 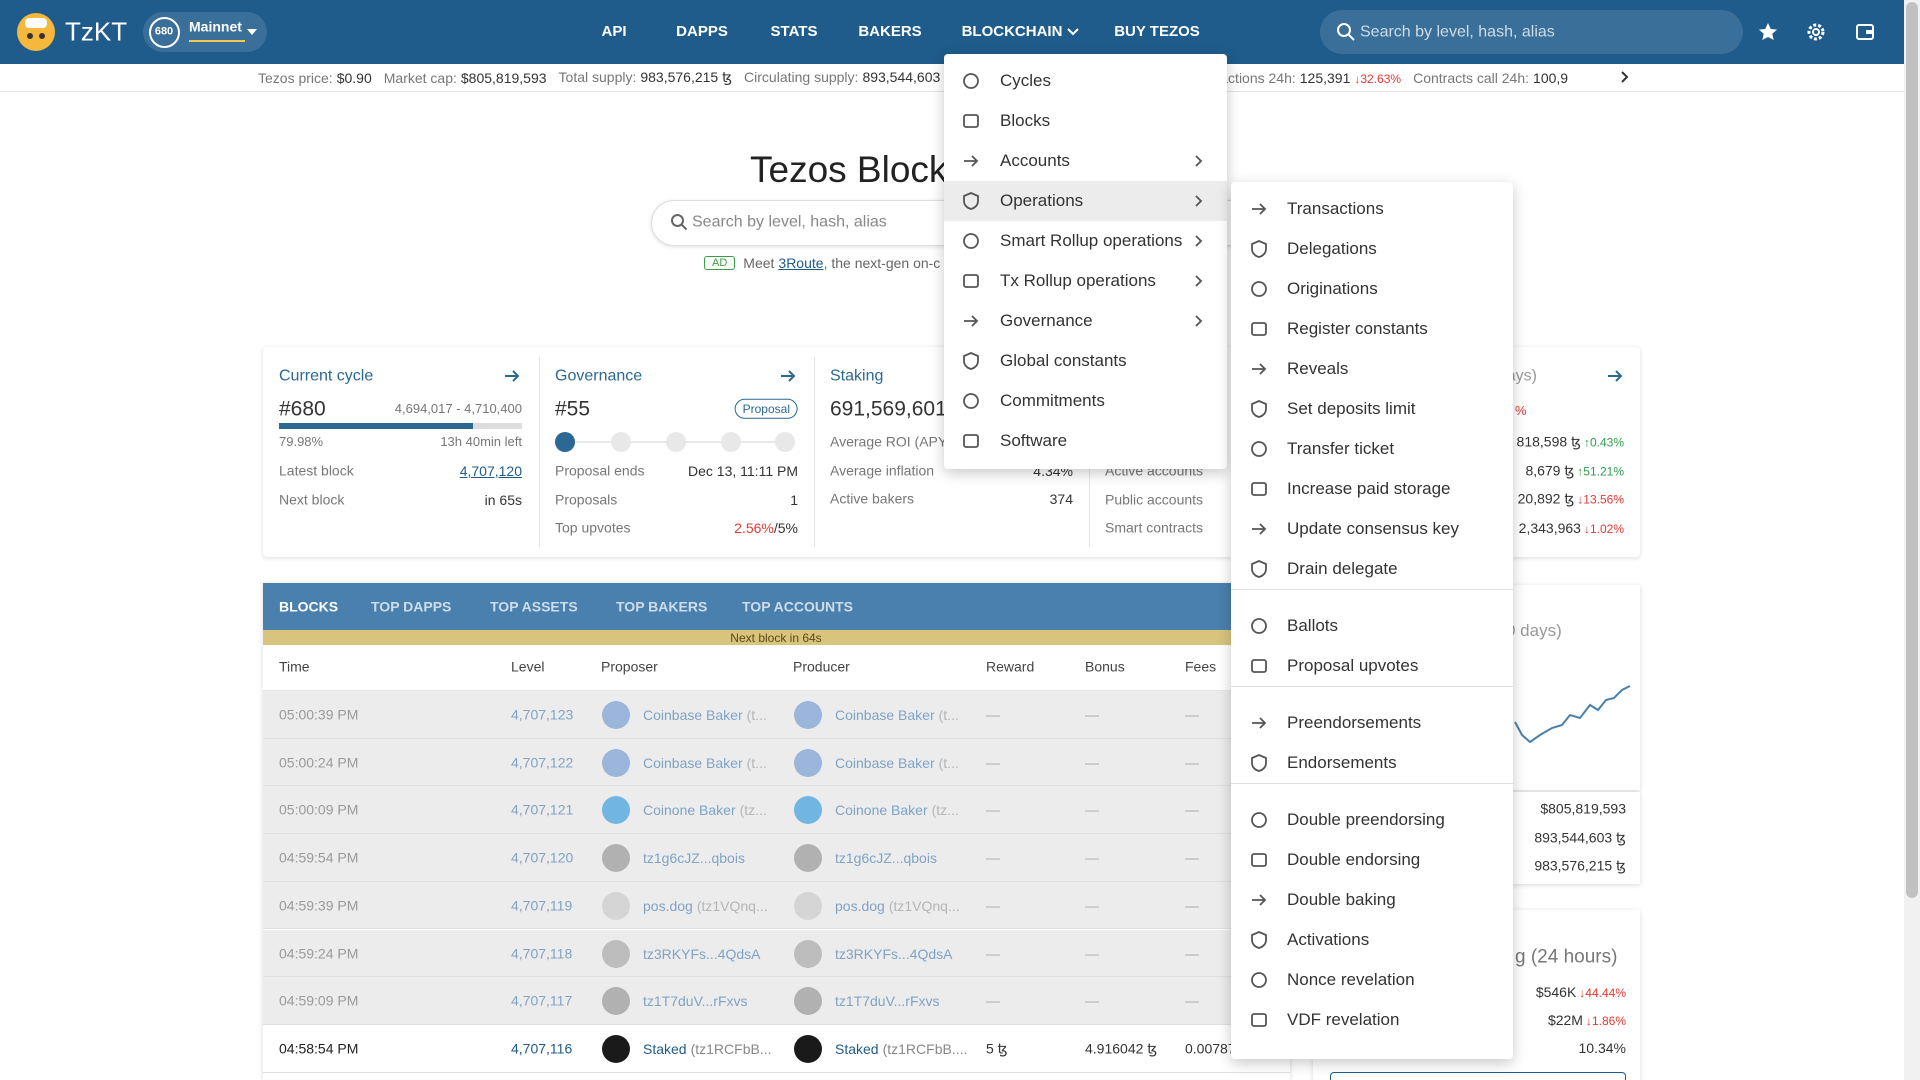 What do you see at coordinates (1566, 957) in the screenshot?
I see `staking-title: g (24 hours)` at bounding box center [1566, 957].